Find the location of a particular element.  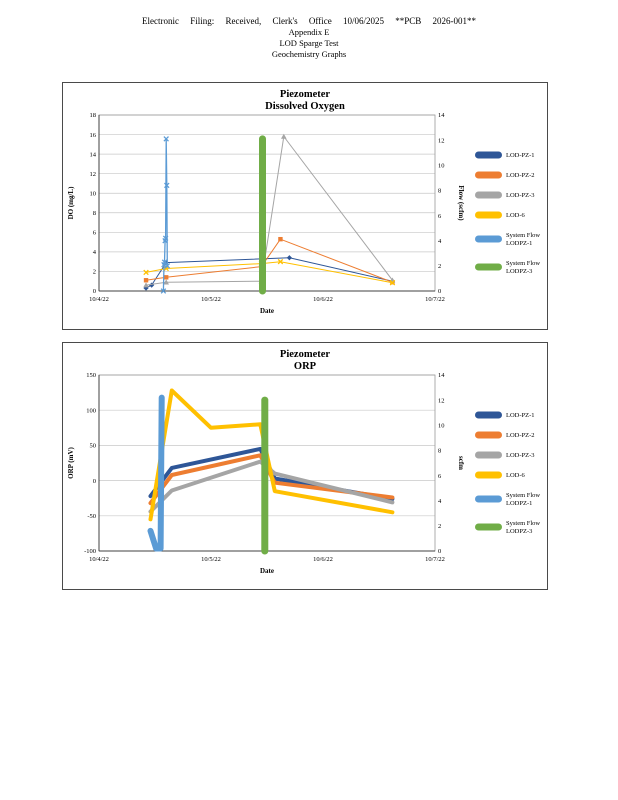

y-axis-tick-label: 4 is located at coordinates (95, 252).